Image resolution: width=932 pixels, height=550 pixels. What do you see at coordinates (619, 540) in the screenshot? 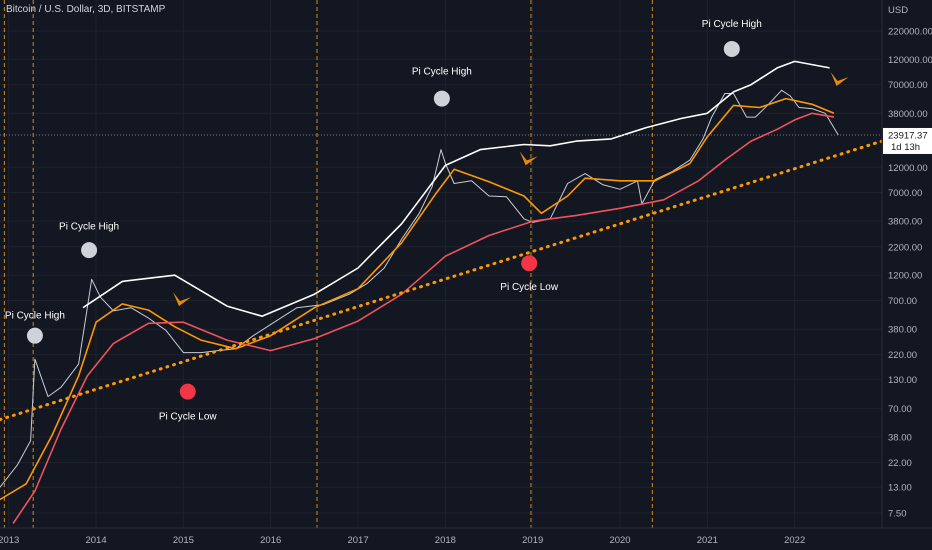
I see `x-tick-label: 2020` at bounding box center [619, 540].